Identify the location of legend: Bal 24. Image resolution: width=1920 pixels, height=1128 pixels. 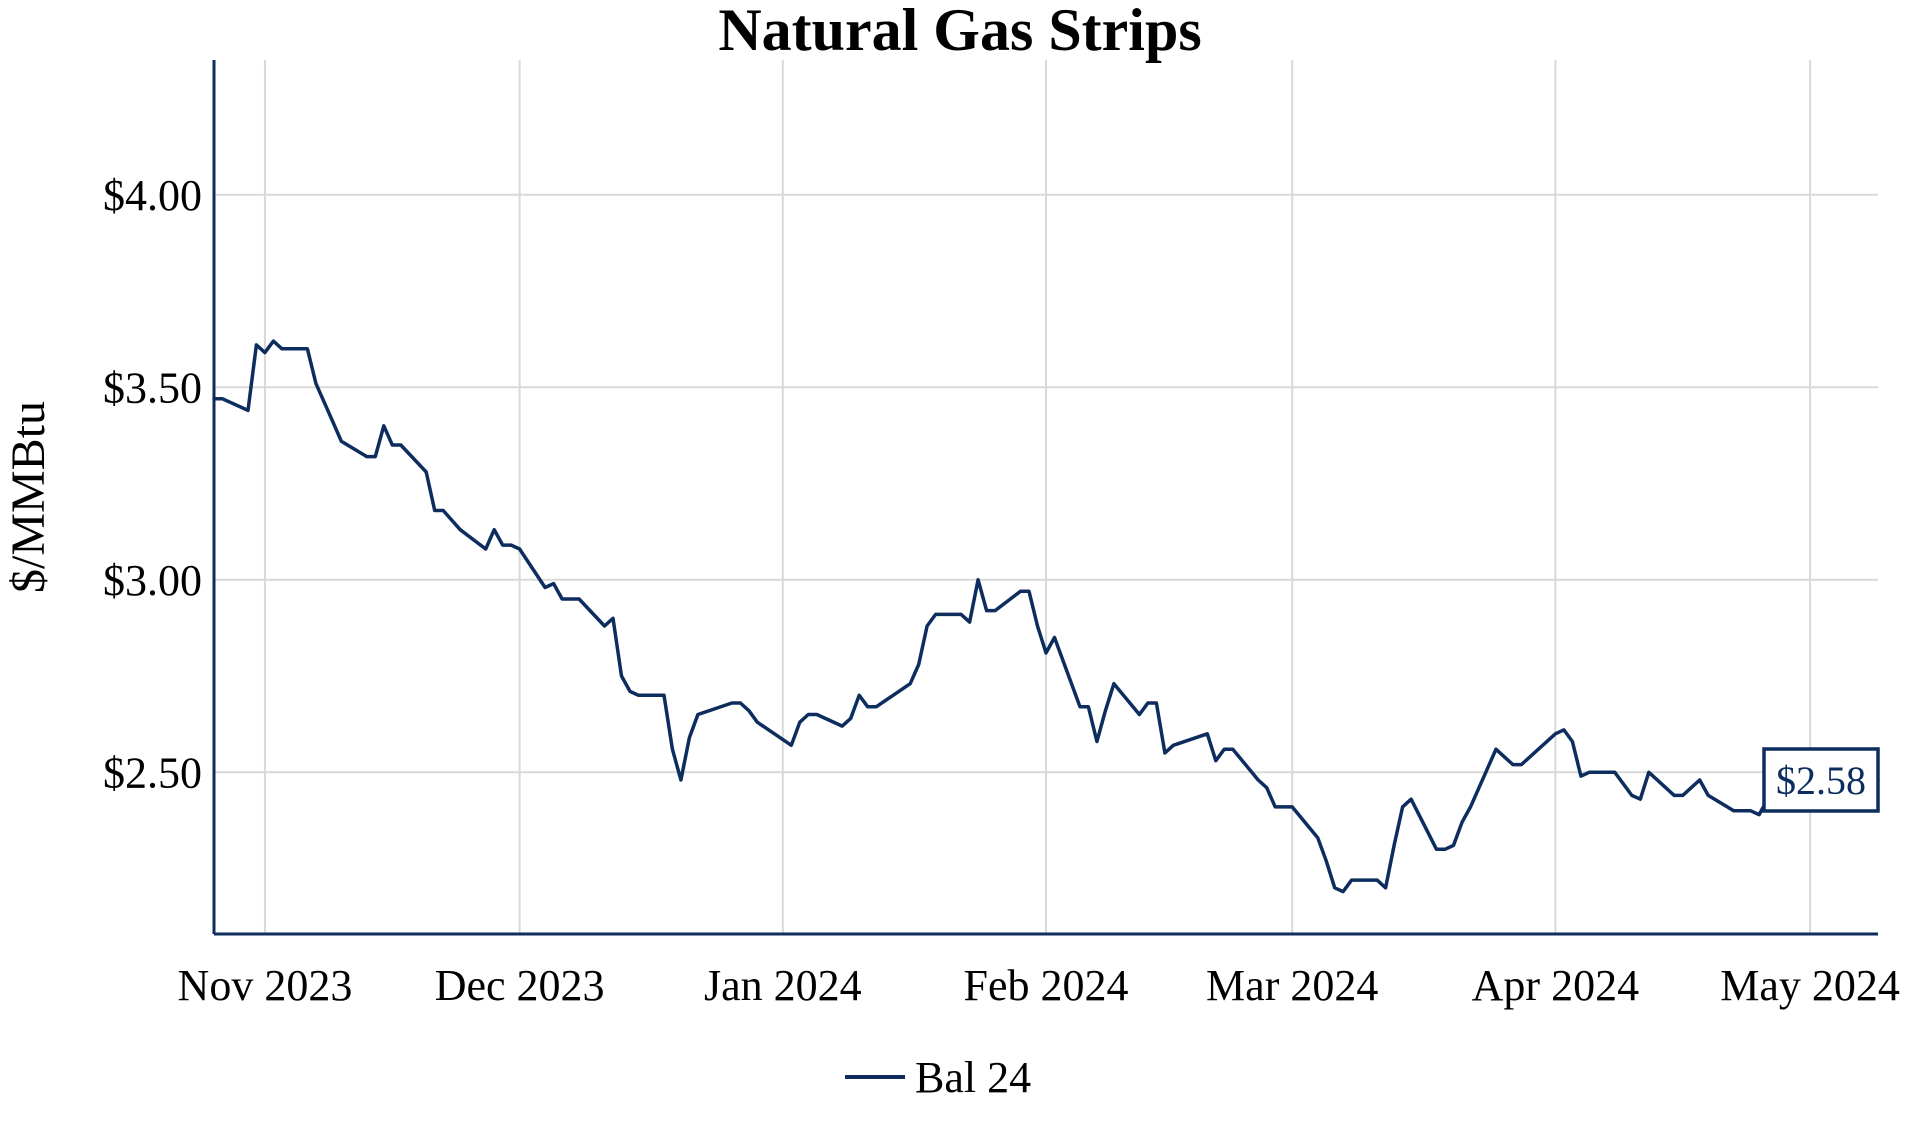
(938, 1077).